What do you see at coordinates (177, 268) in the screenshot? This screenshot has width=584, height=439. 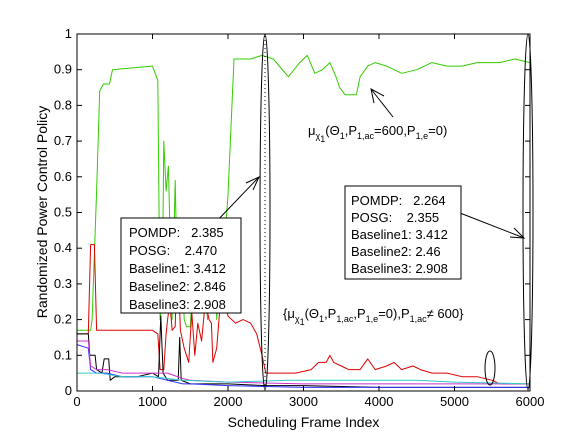 I see `left-box-line-3: Baseline1: 3.412` at bounding box center [177, 268].